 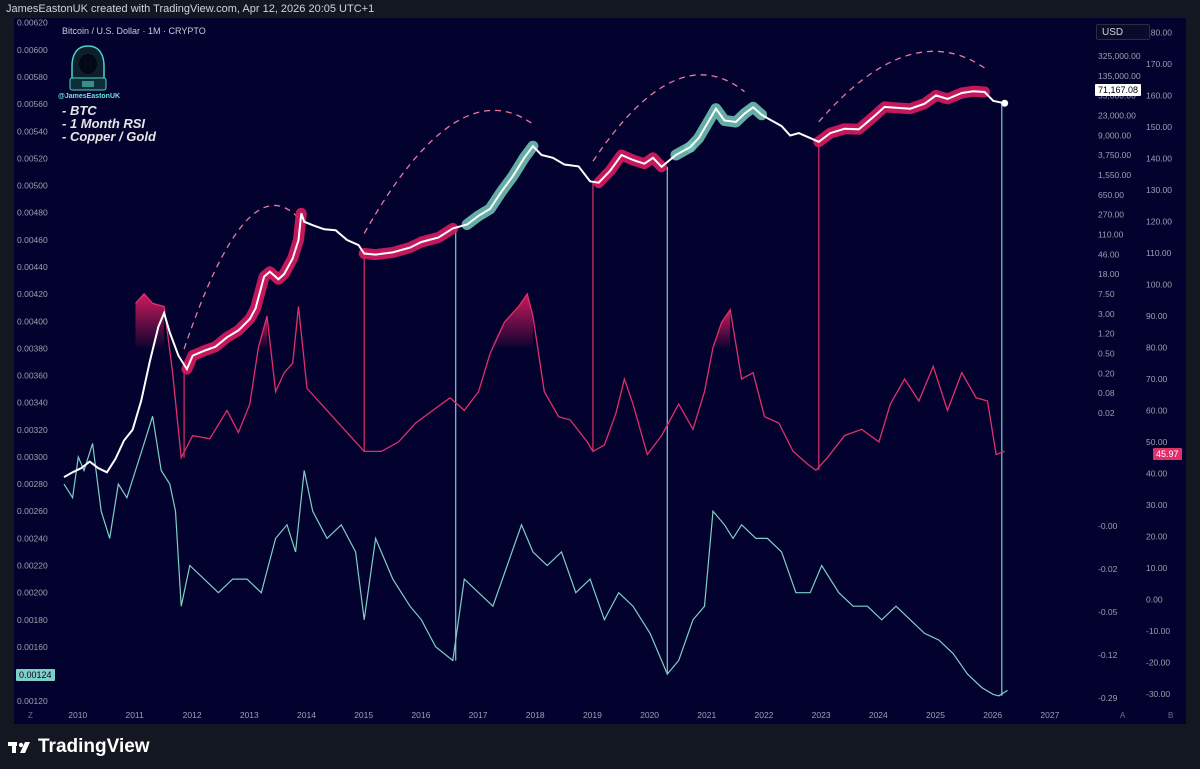 I want to click on rsi-axis-tick: -30.00, so click(x=1158, y=694).